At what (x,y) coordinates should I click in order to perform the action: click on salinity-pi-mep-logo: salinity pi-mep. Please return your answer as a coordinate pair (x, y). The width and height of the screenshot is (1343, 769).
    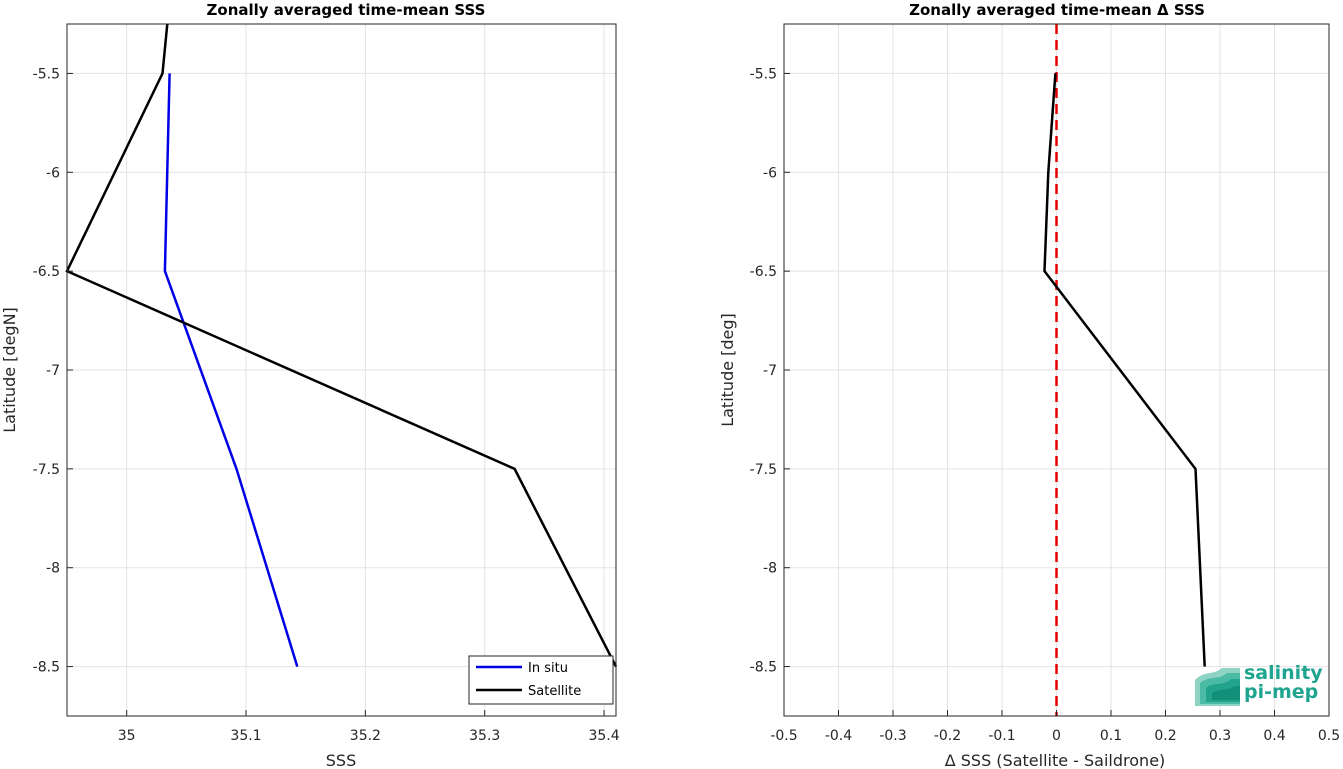
    Looking at the image, I should click on (1259, 684).